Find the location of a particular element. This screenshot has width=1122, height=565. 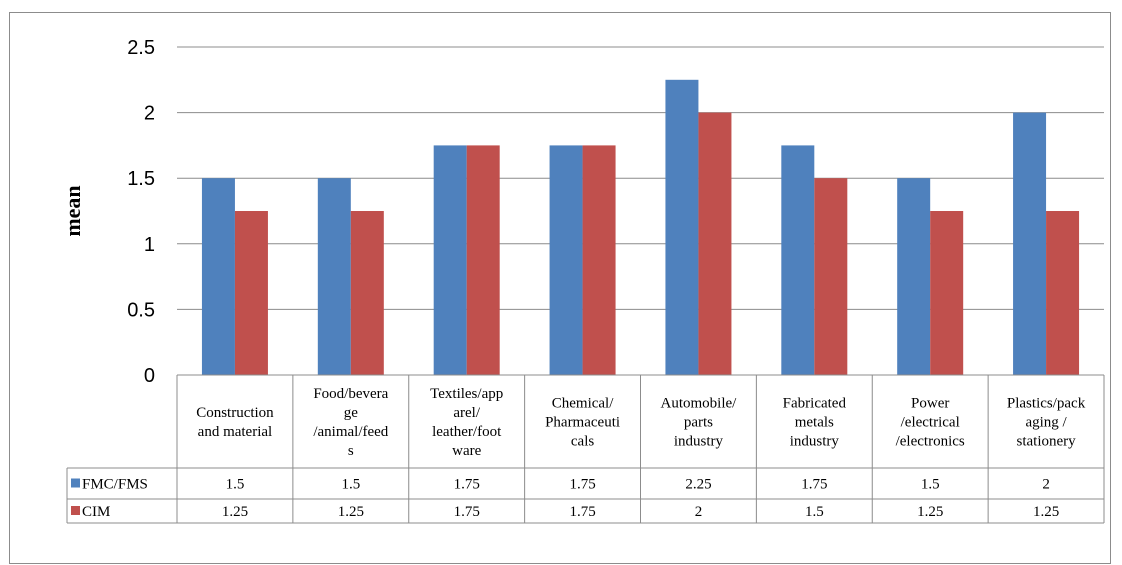

category-label-line: Fabricated is located at coordinates (815, 404).